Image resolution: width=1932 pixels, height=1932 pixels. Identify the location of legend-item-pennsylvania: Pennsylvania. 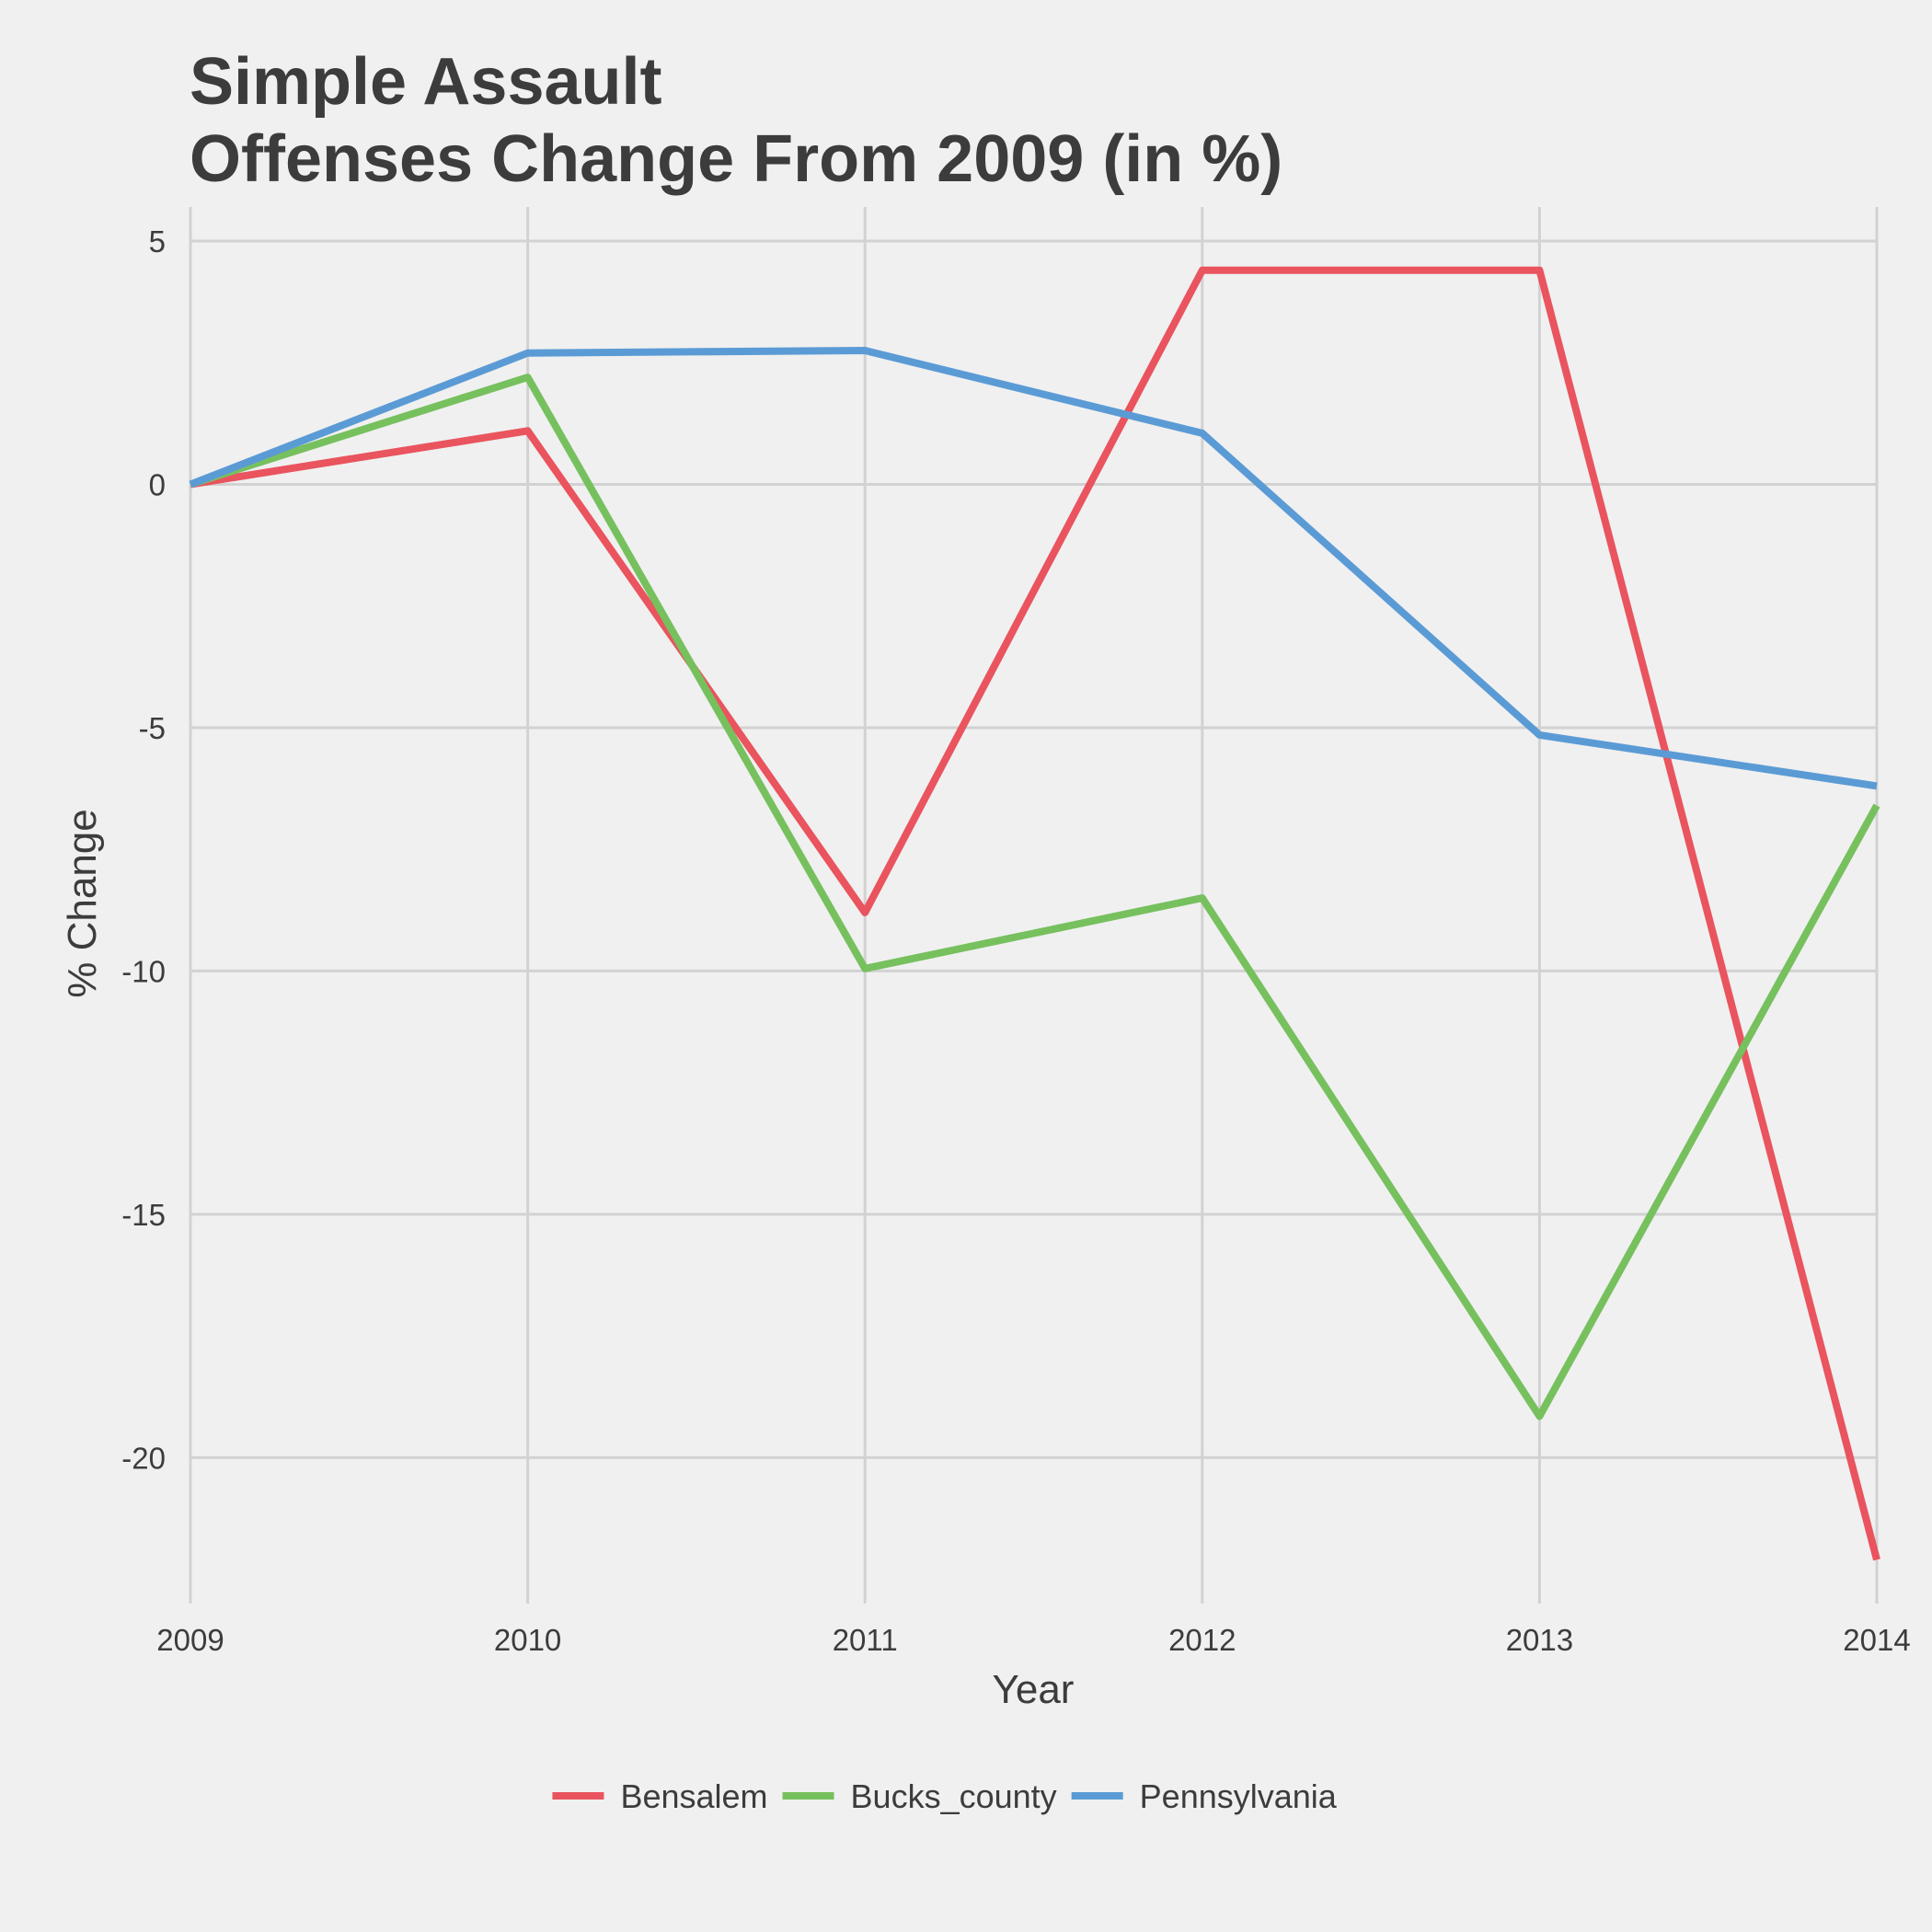
(1204, 1796).